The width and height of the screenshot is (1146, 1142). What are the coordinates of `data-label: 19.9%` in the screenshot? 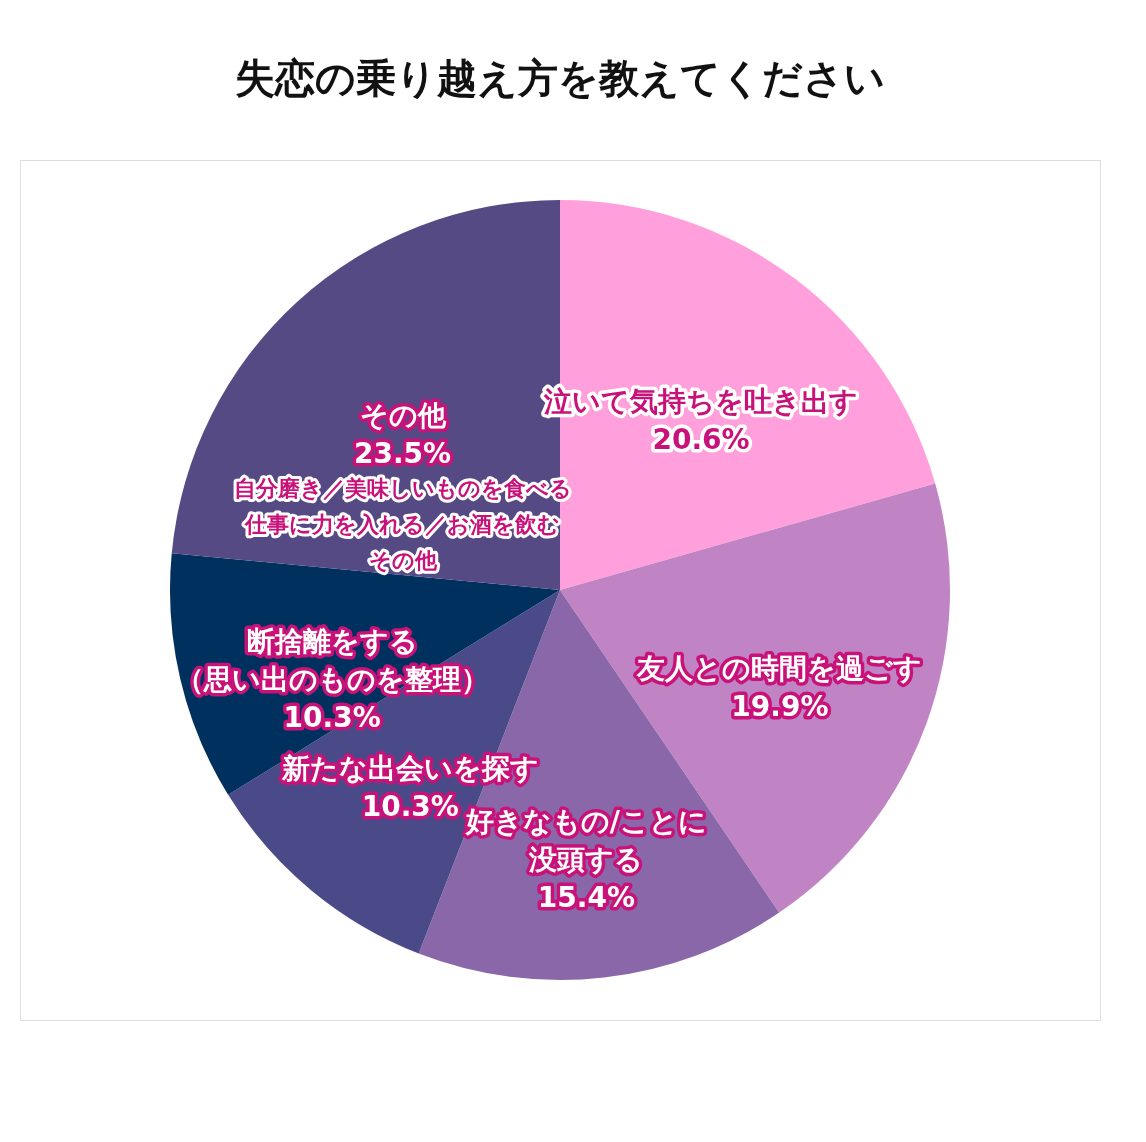 It's located at (780, 706).